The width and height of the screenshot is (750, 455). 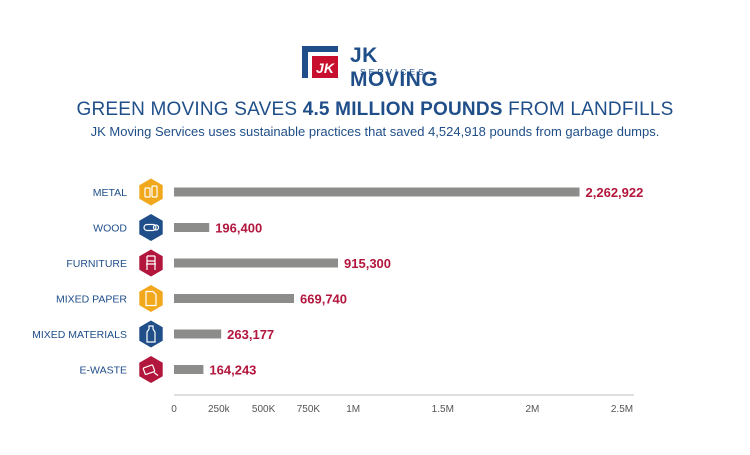 What do you see at coordinates (588, 109) in the screenshot?
I see `title-suffix: FROM LANDFILLS` at bounding box center [588, 109].